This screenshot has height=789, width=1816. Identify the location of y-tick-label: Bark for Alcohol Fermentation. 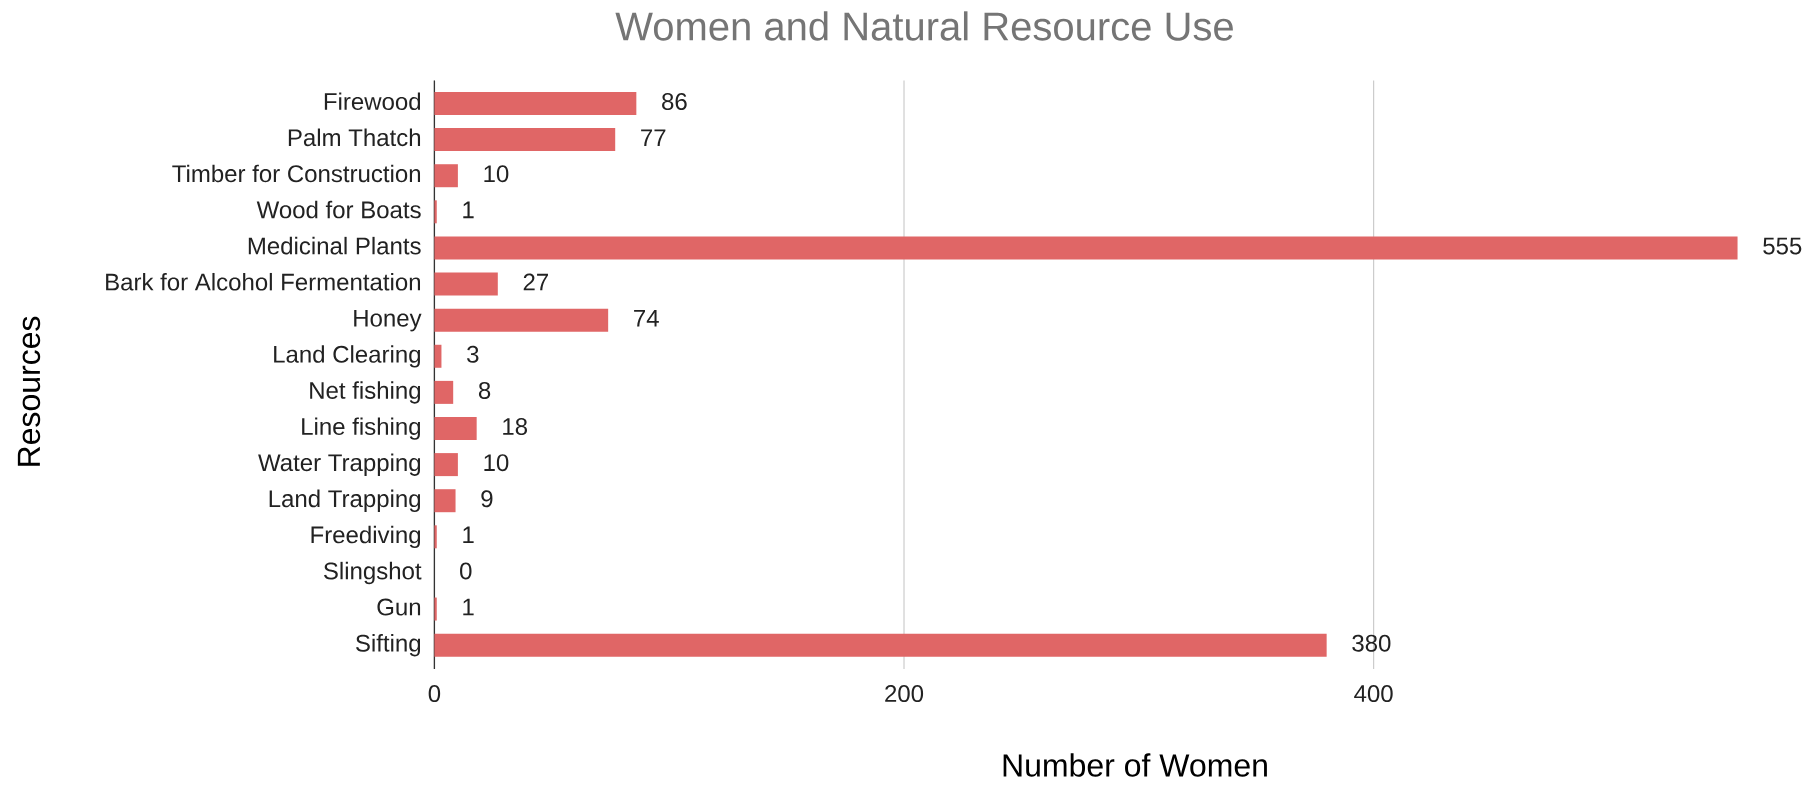
(263, 281).